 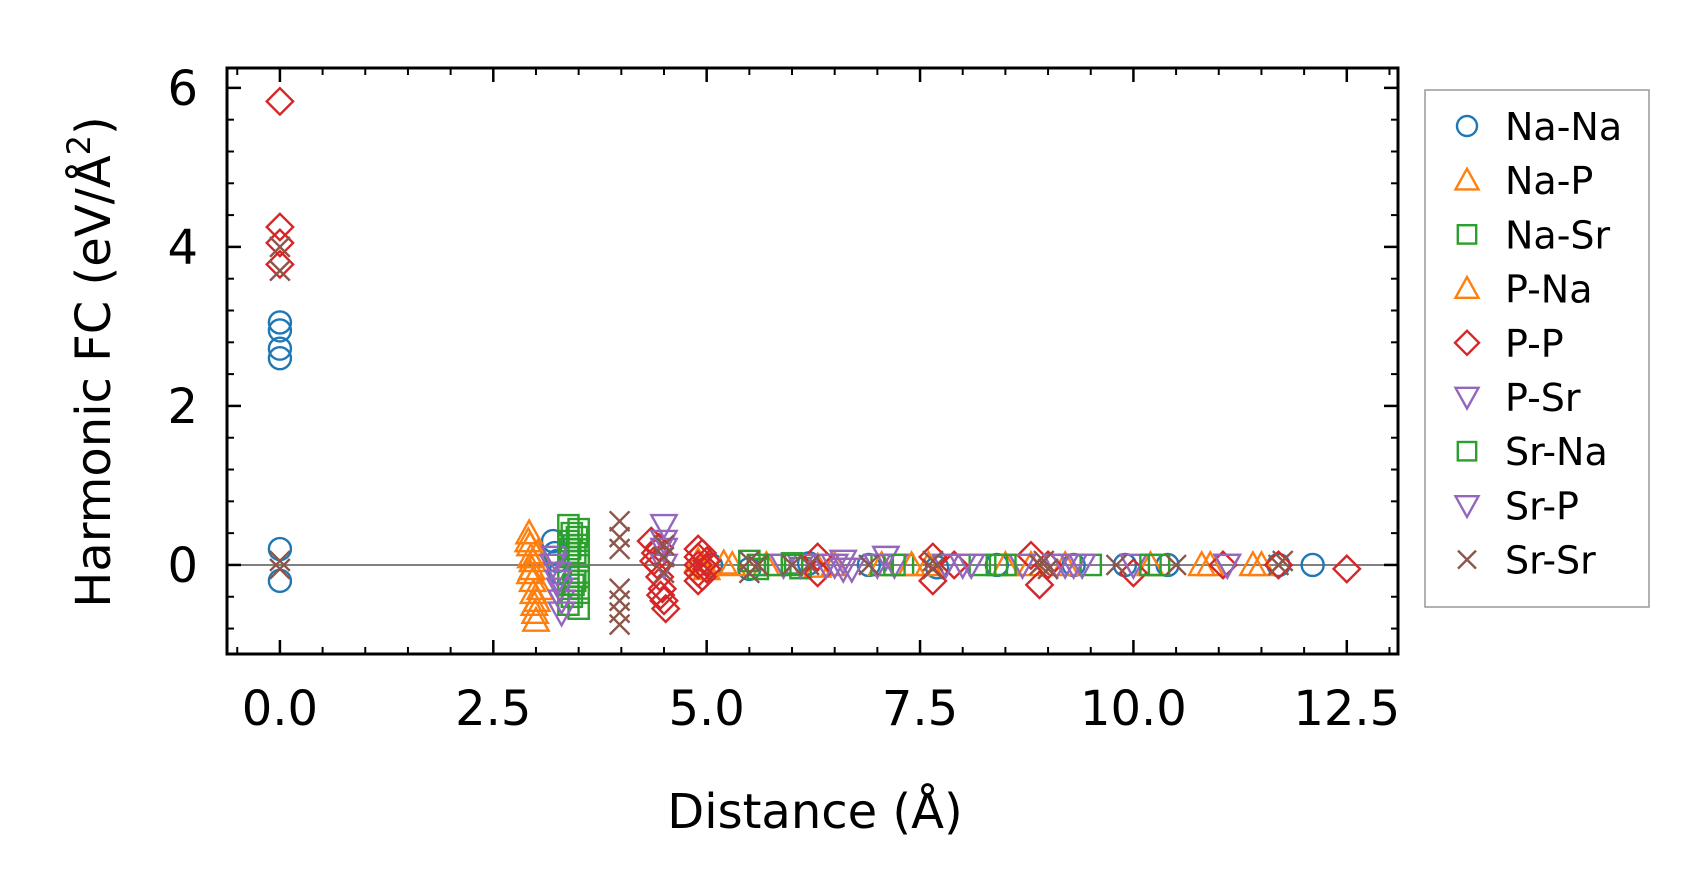 I want to click on y-axis-label: Harmonic FC (eV/Å2), so click(x=91, y=362).